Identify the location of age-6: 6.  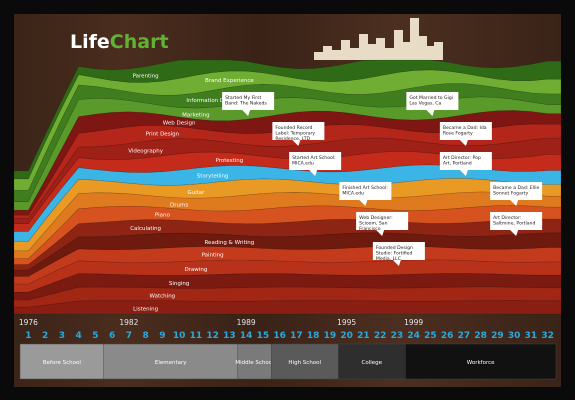
(112, 336).